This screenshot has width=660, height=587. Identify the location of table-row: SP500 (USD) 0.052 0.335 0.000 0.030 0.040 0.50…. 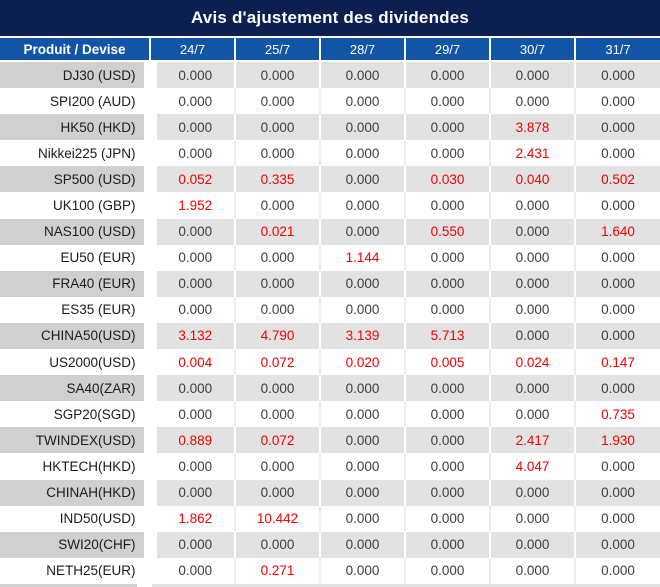
(330, 179).